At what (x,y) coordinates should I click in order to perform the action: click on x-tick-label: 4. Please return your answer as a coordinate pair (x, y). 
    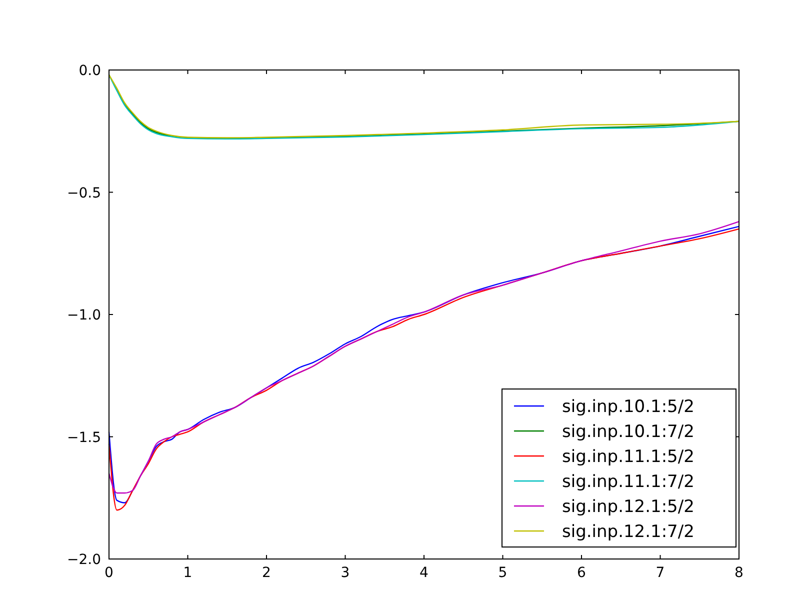
    Looking at the image, I should click on (424, 573).